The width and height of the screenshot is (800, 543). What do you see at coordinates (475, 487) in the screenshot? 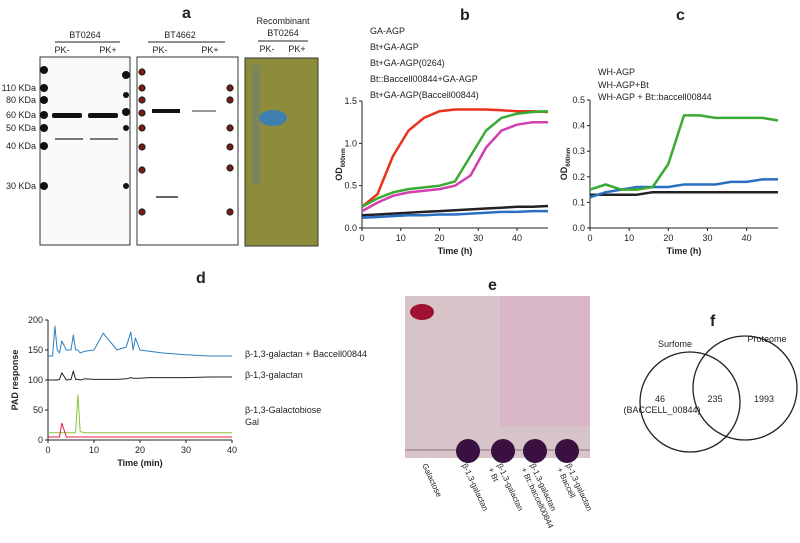
I see `lane-label: β-1,3-galactan` at bounding box center [475, 487].